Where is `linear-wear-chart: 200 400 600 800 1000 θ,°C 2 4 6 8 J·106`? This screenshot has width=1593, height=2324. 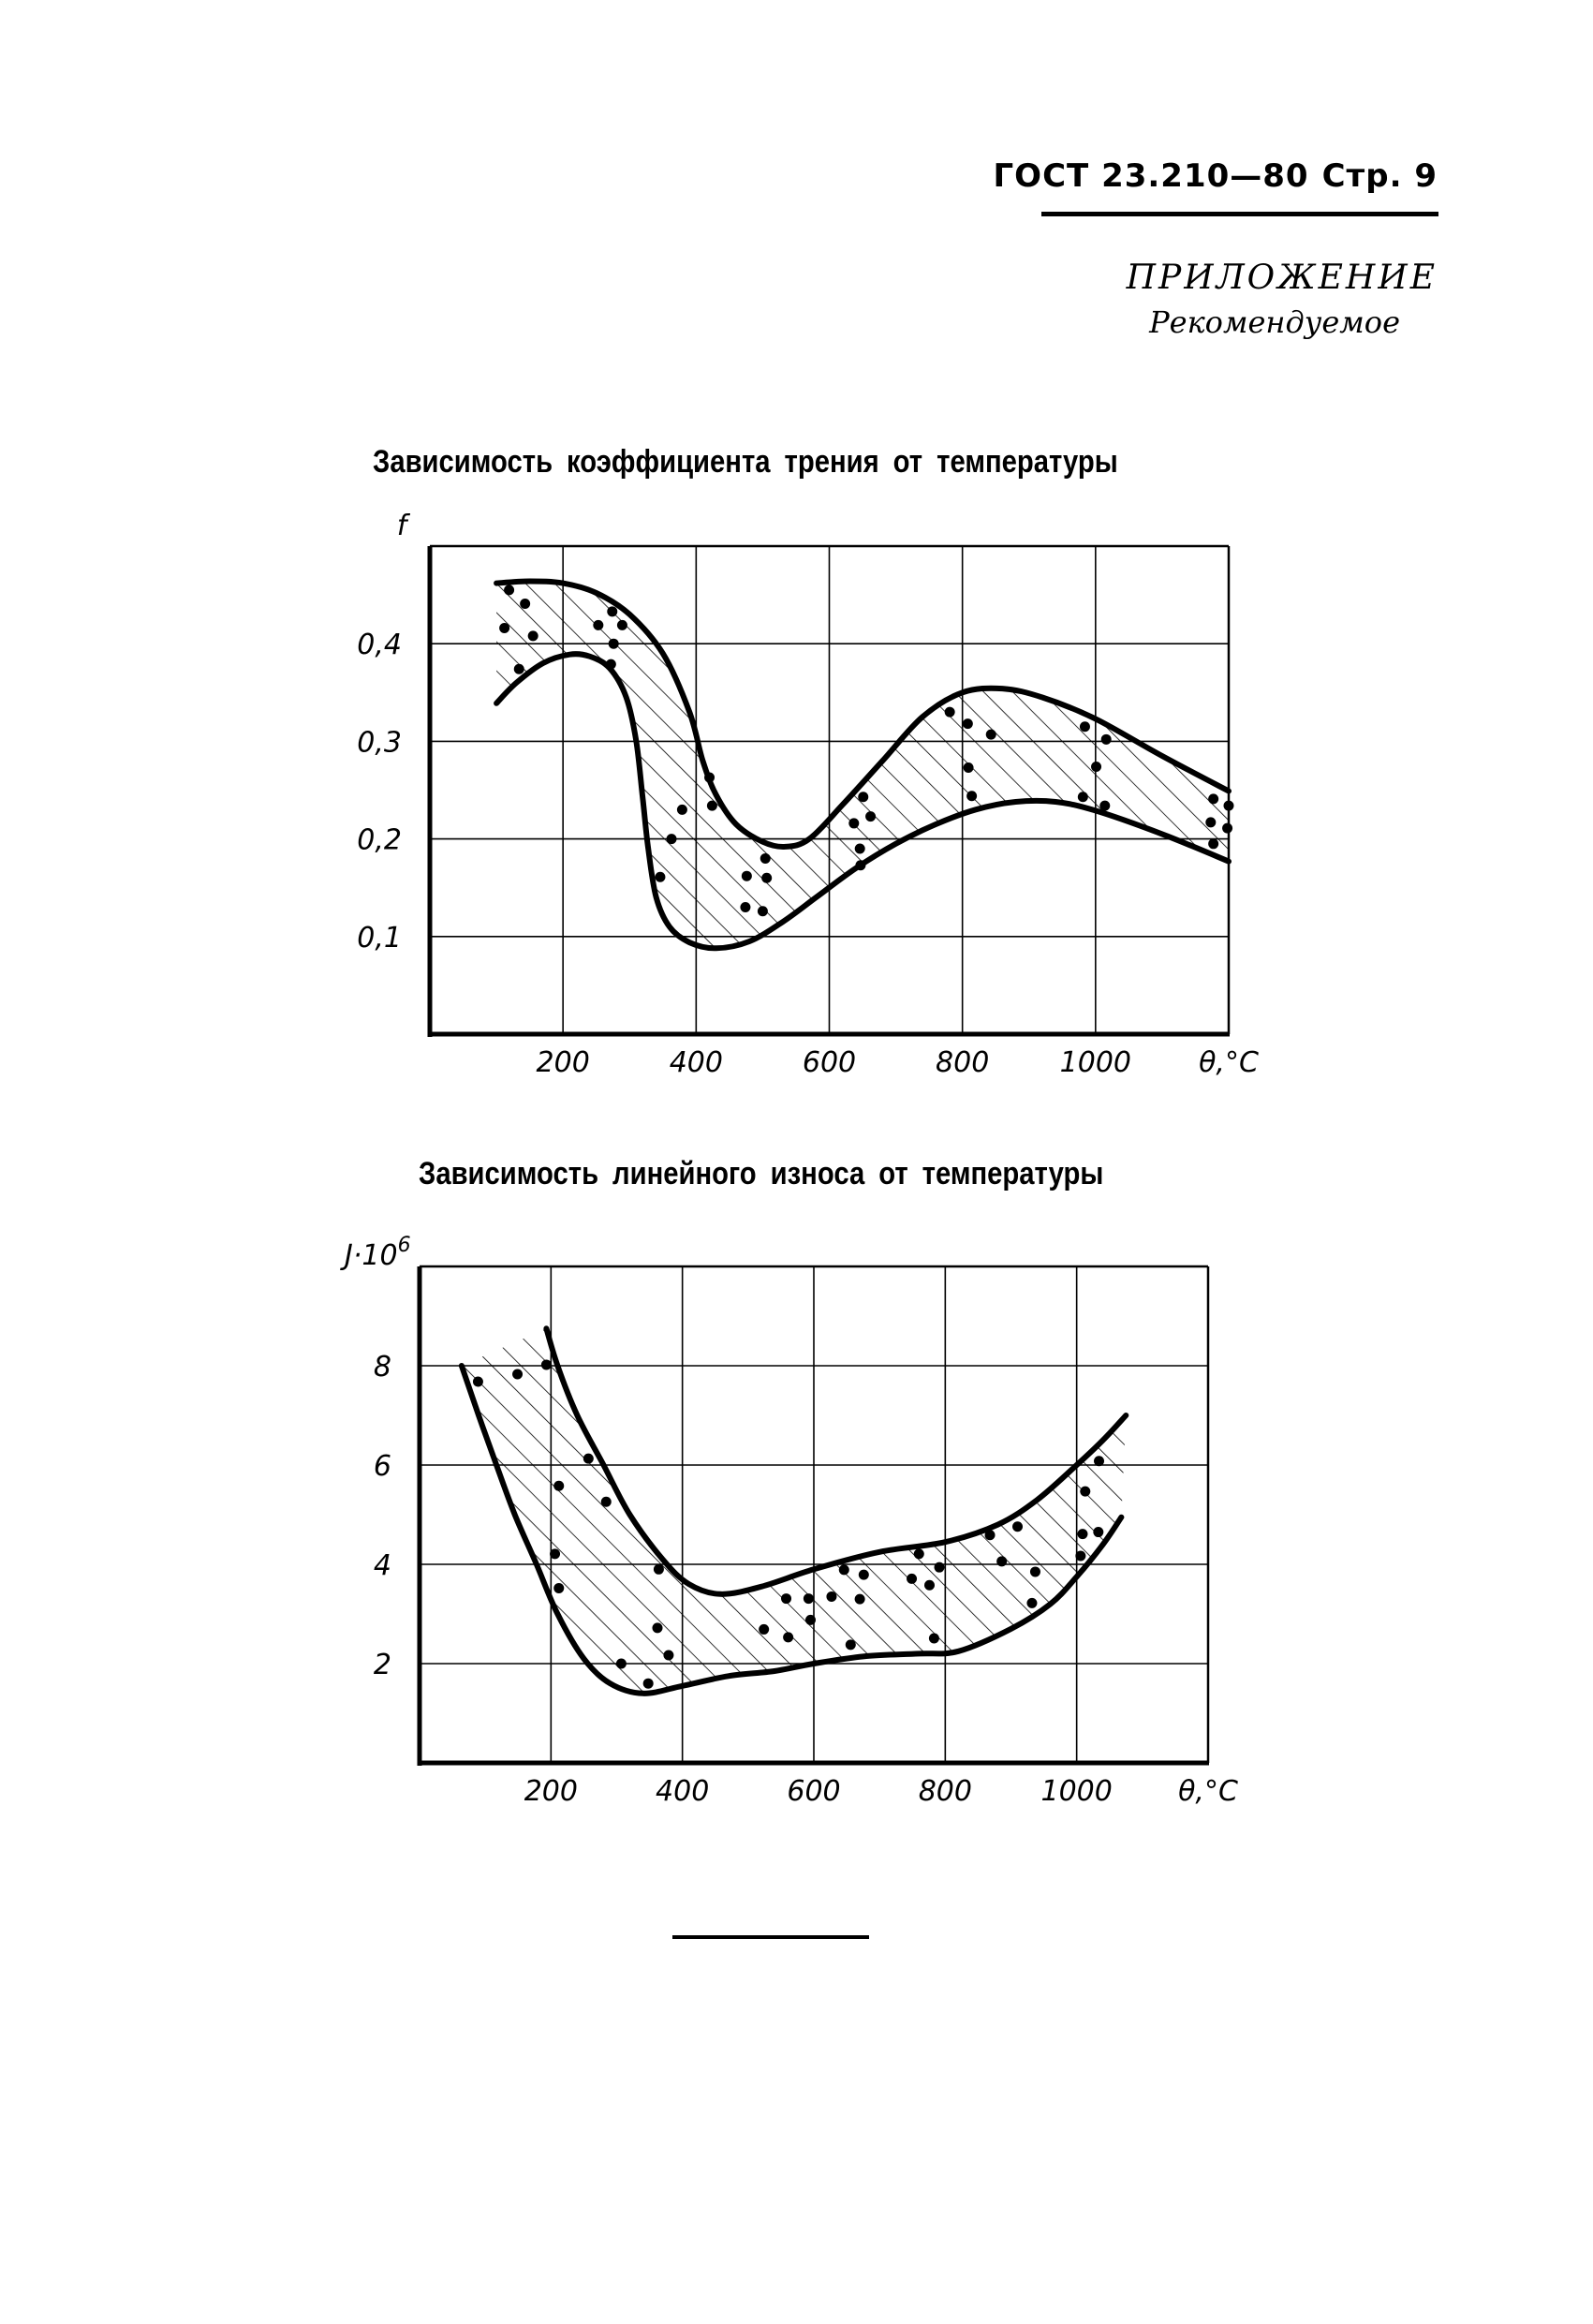
linear-wear-chart: 200 400 600 800 1000 θ,°C 2 4 6 8 J·106 is located at coordinates (789, 1521).